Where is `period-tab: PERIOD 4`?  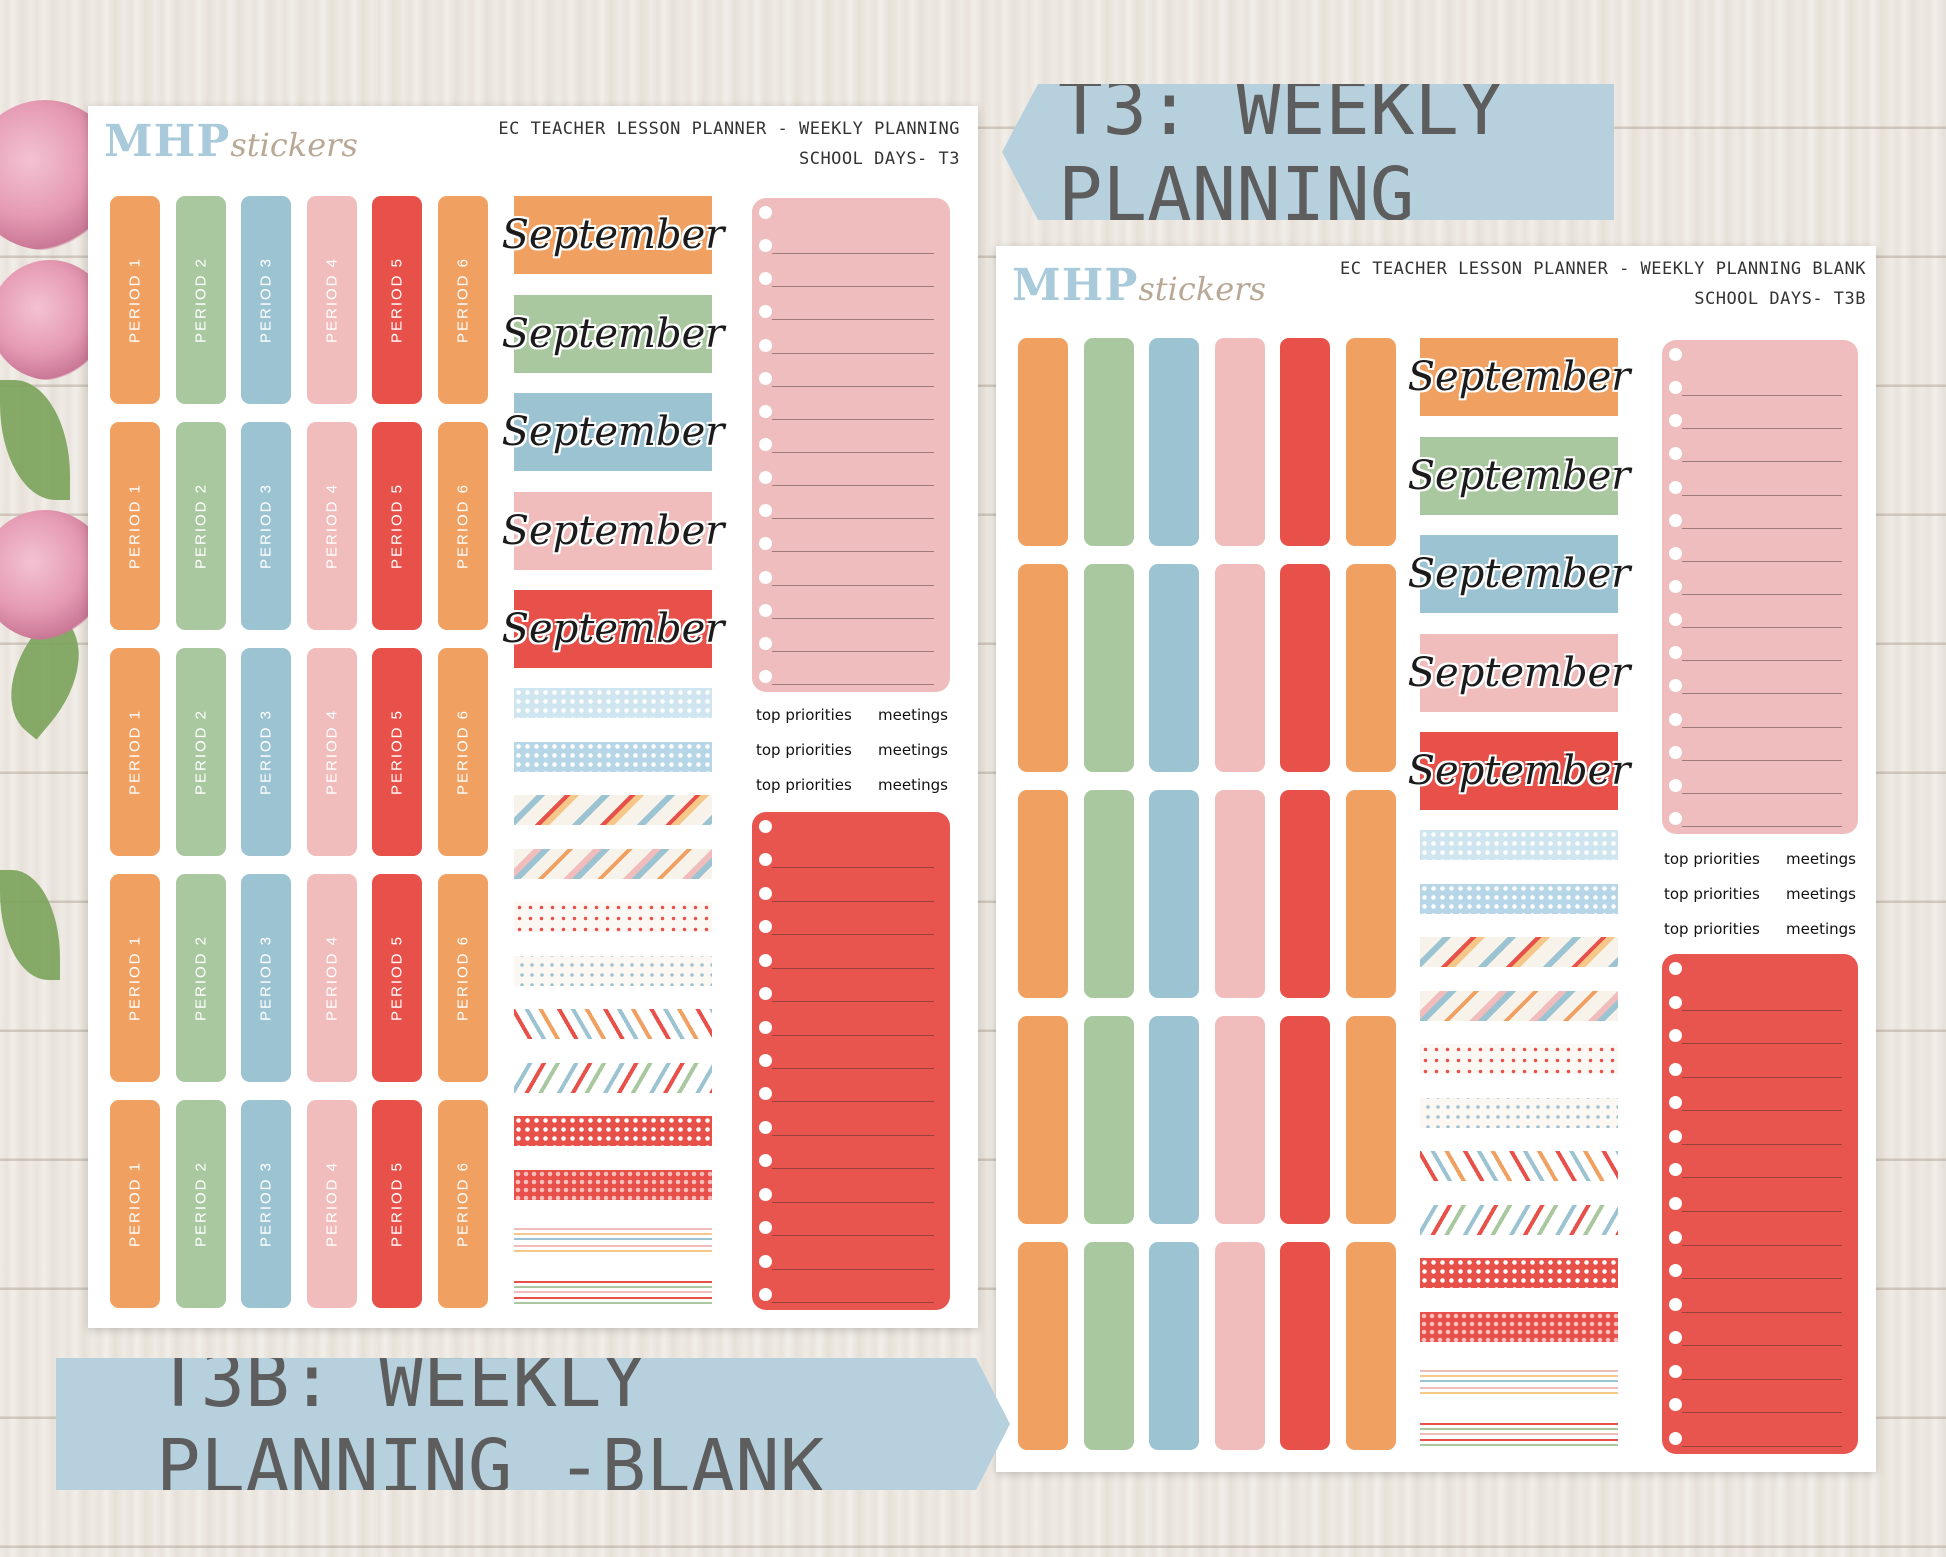 period-tab: PERIOD 4 is located at coordinates (331, 1204).